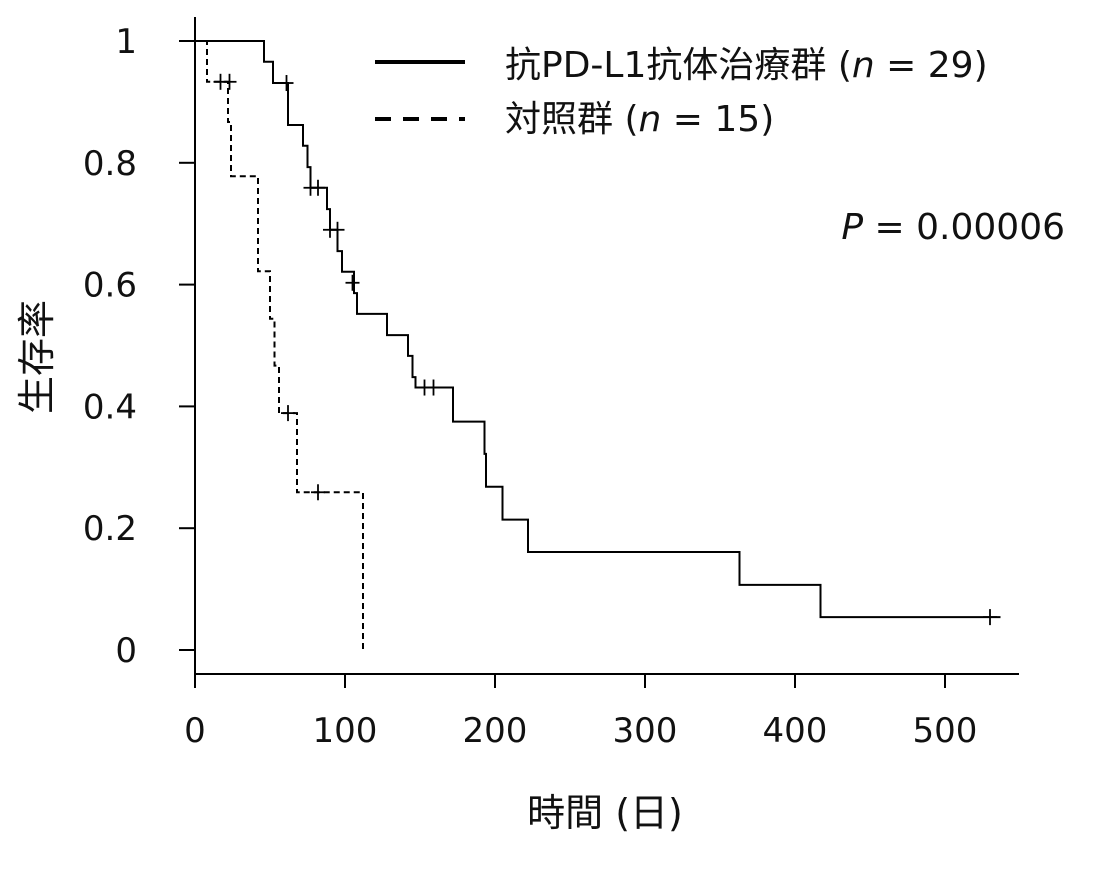 This screenshot has width=1103, height=872. I want to click on y-tick-label: 1, so click(126, 42).